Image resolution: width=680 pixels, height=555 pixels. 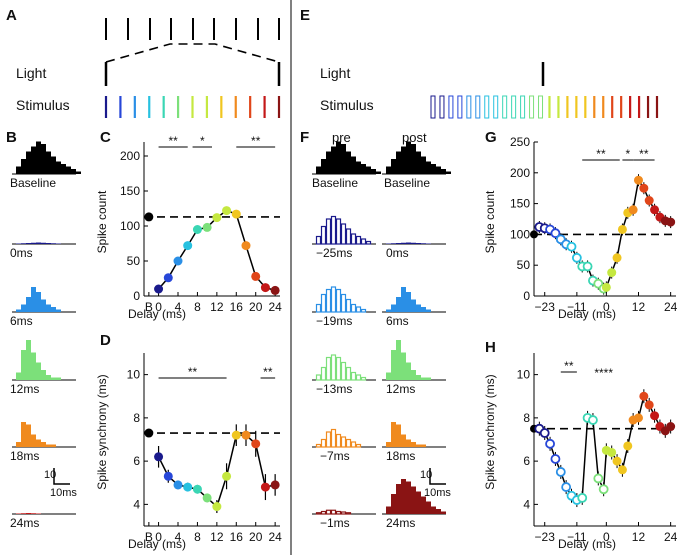 I want to click on ylabel-d: Spike synchrony (ms), so click(x=102, y=431).